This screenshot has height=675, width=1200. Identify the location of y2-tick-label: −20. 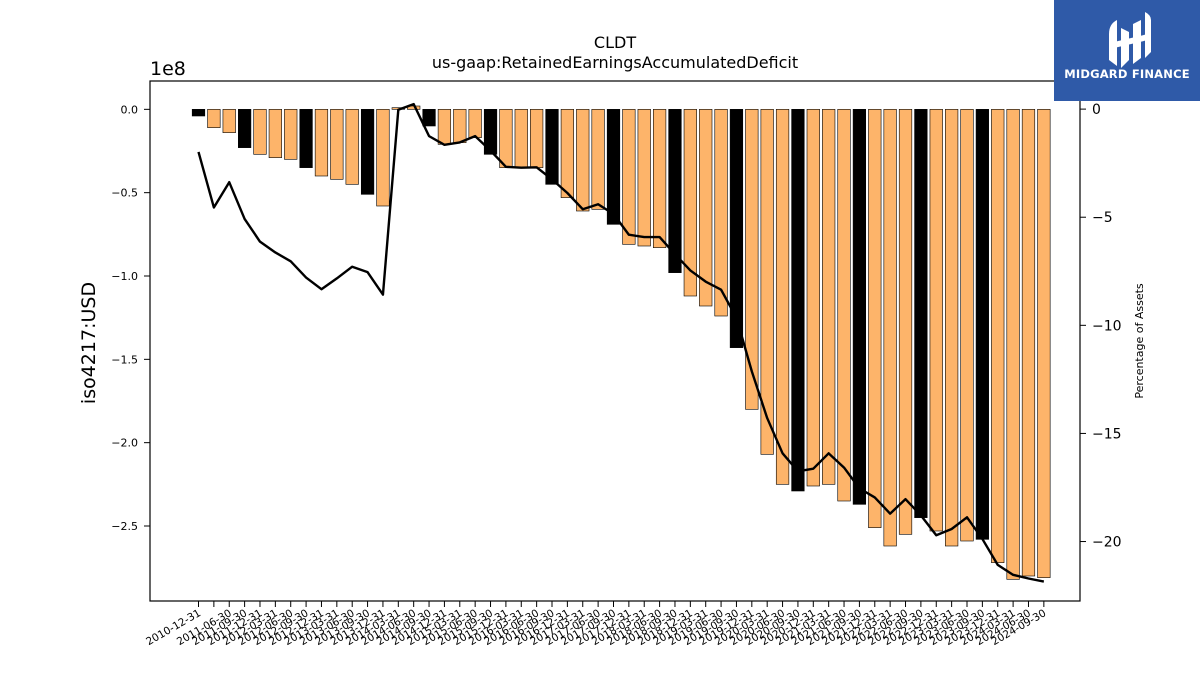
(1107, 543).